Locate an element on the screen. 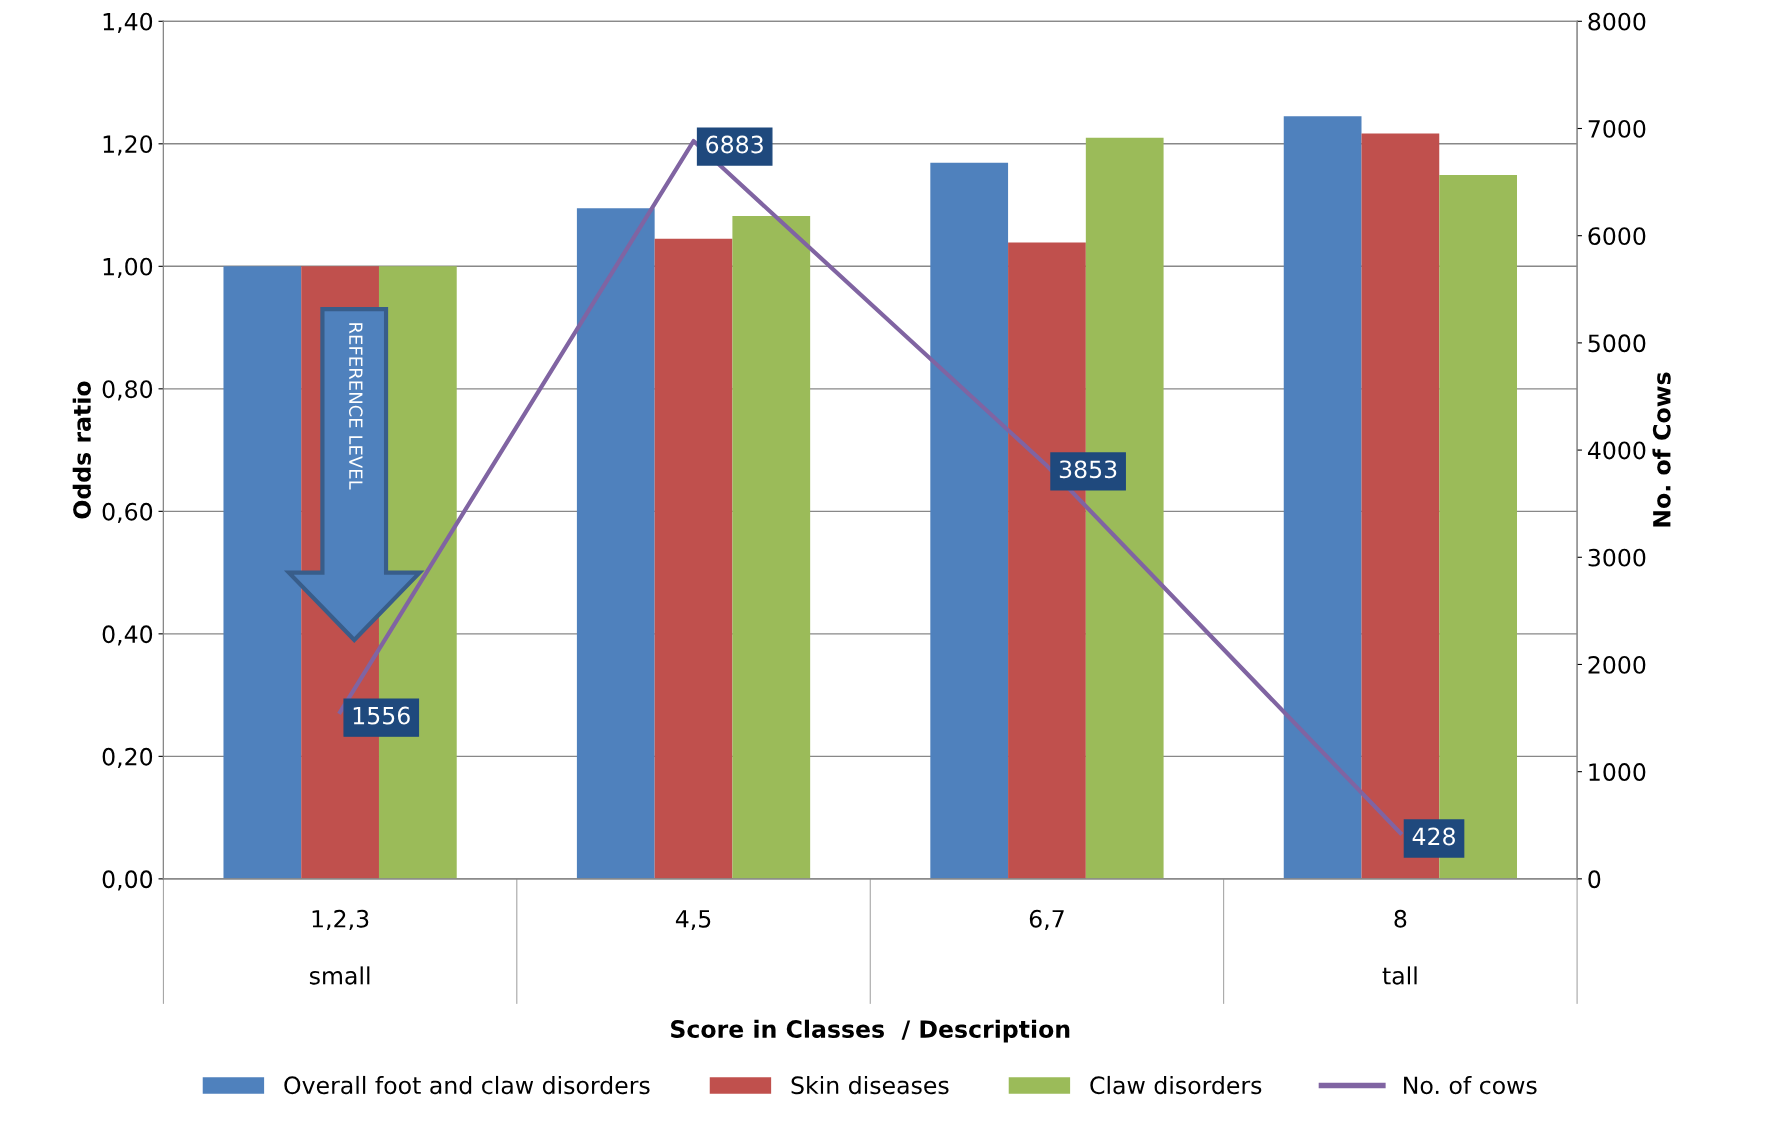  y2-tick-label: 2000 is located at coordinates (1617, 664).